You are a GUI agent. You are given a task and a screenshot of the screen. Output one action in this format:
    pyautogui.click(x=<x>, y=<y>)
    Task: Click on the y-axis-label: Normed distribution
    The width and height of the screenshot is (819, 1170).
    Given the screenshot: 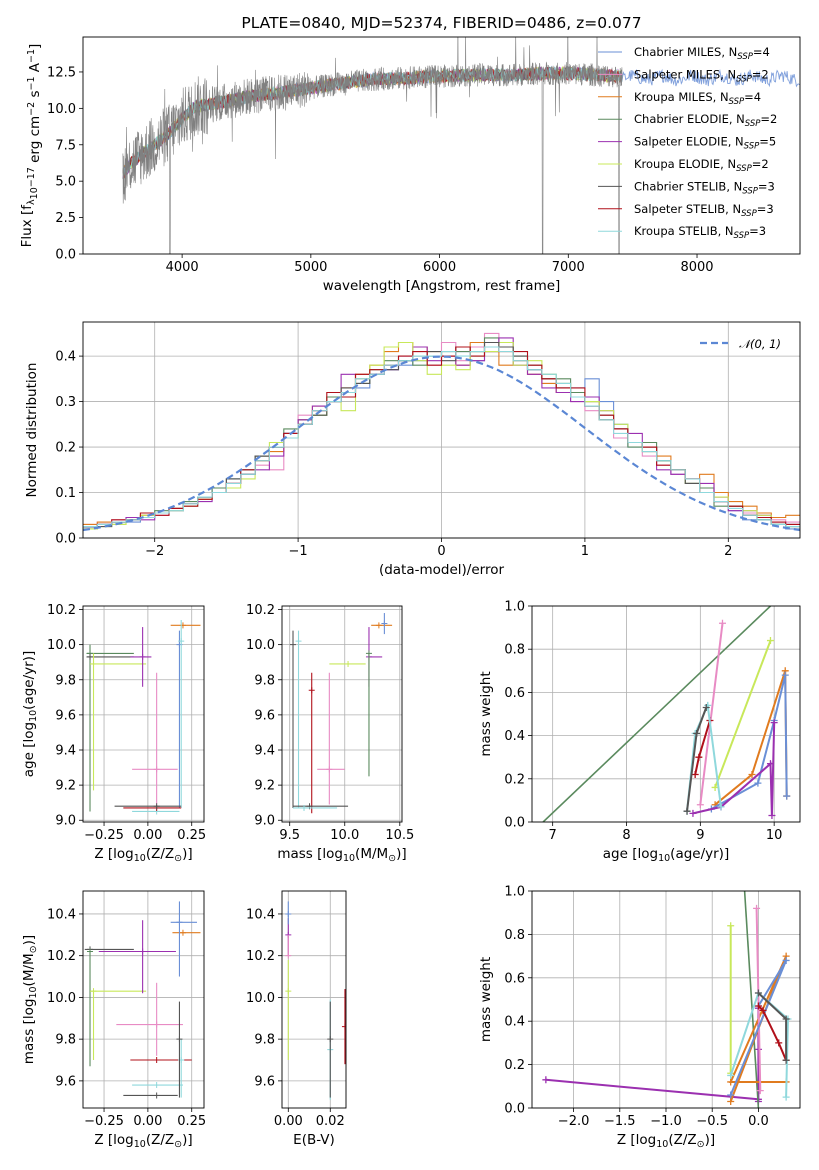 What is the action you would take?
    pyautogui.click(x=32, y=430)
    